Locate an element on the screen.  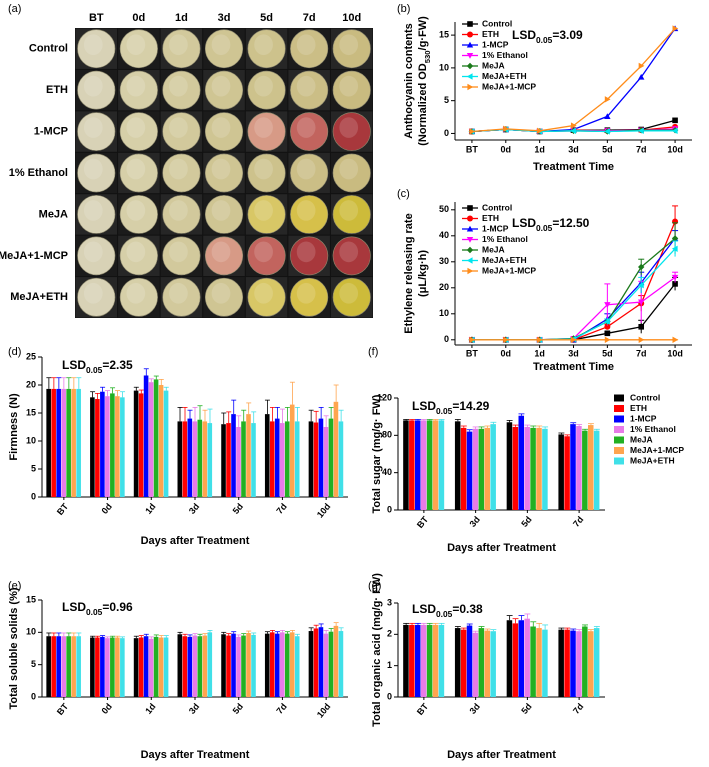
y-tick-label: 80 is located at coordinates (387, 435).